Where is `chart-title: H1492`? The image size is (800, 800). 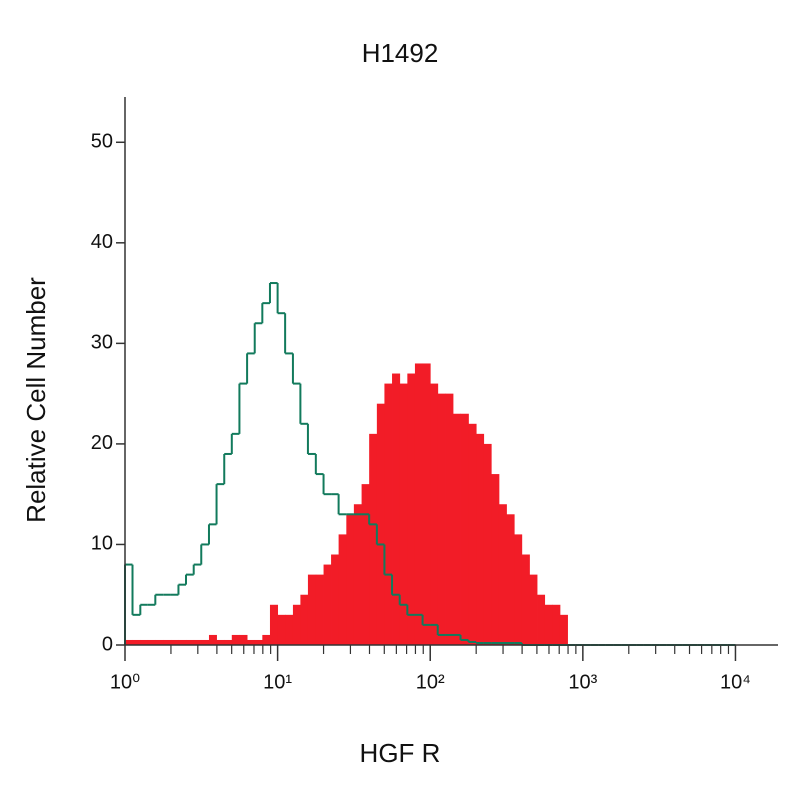
chart-title: H1492 is located at coordinates (400, 53).